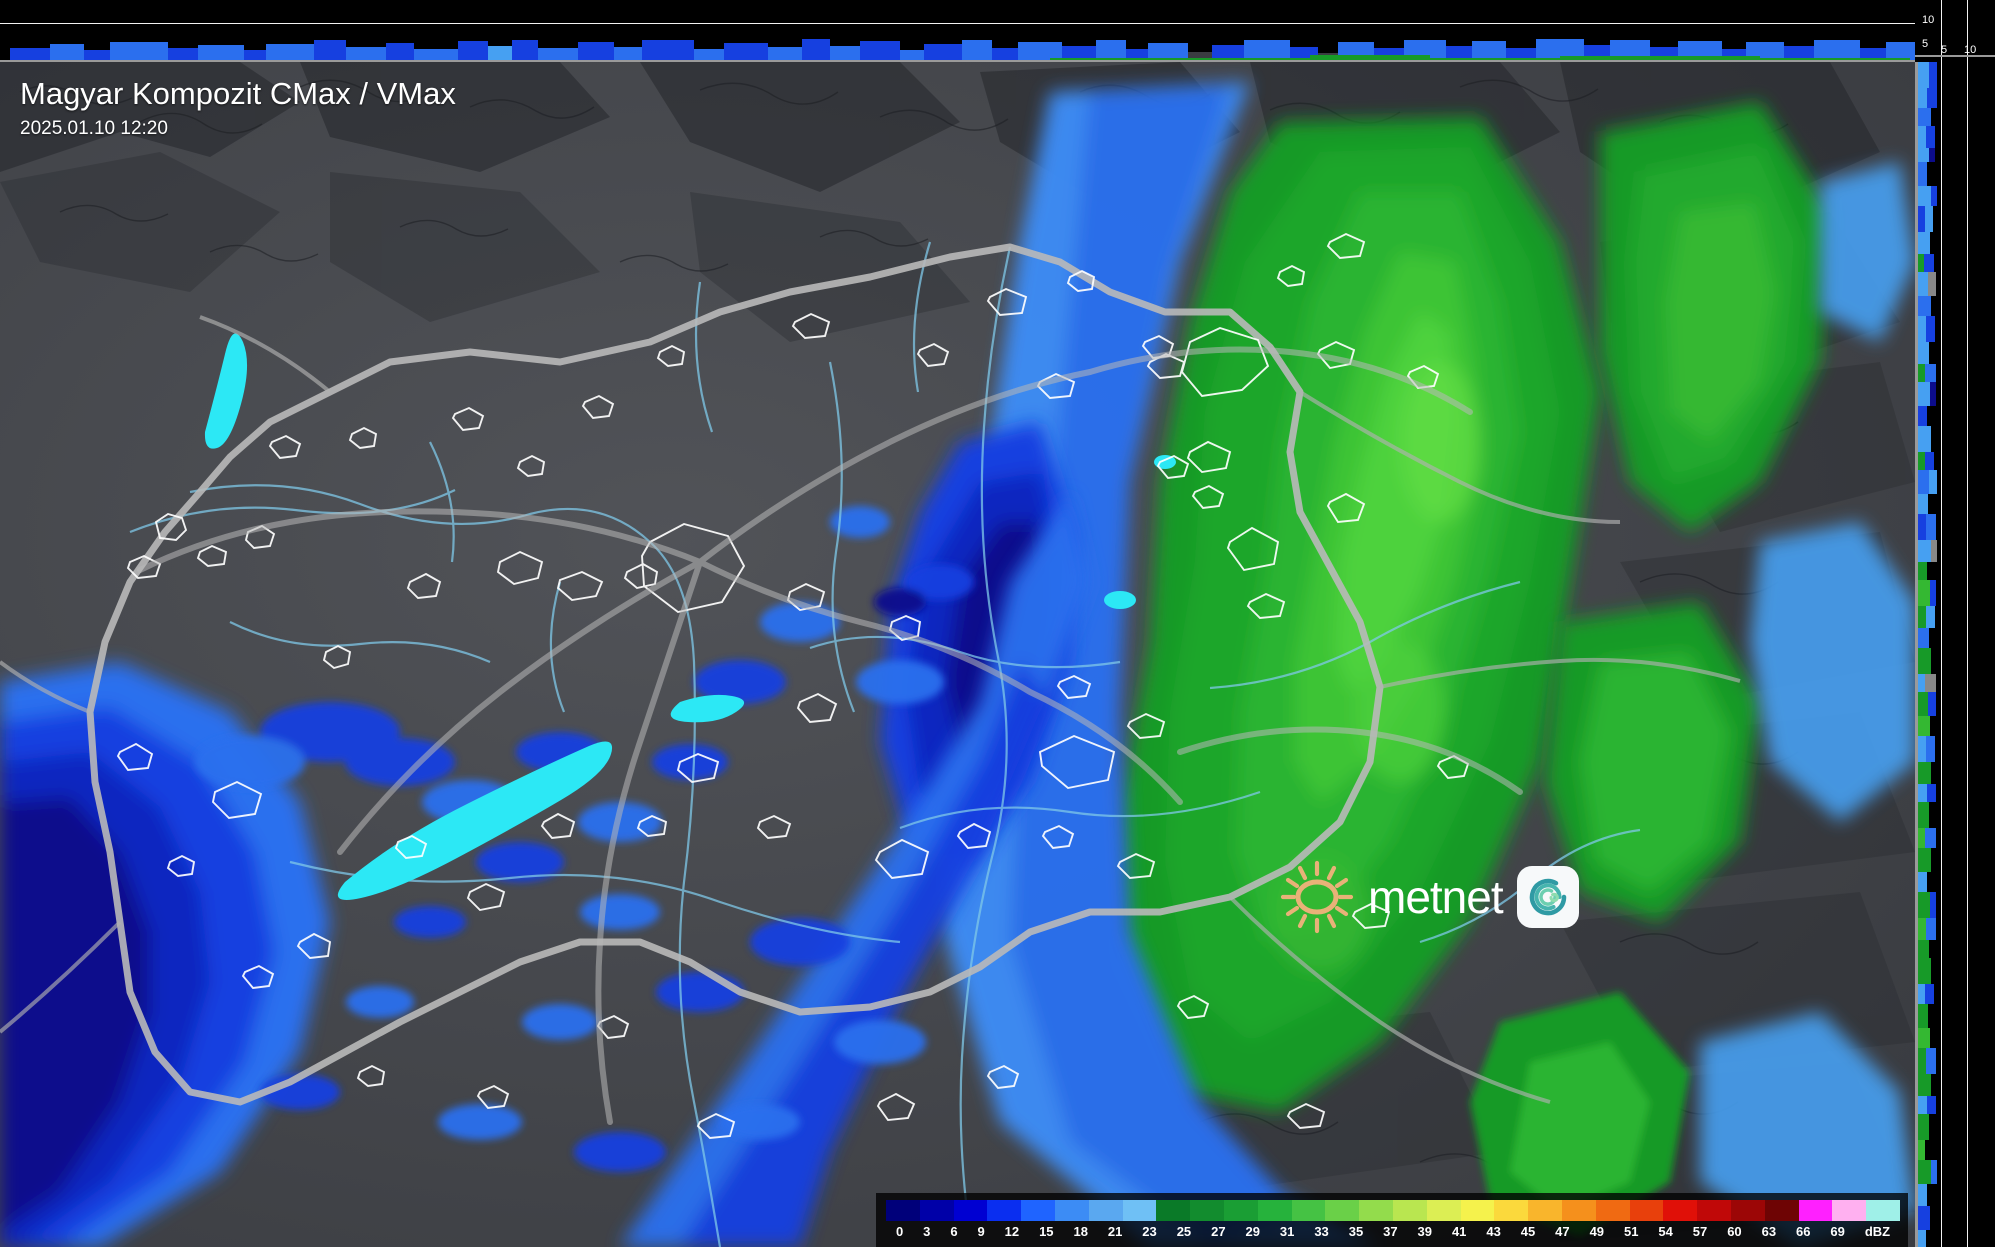 This screenshot has width=1995, height=1247. What do you see at coordinates (1184, 1231) in the screenshot?
I see `dbz-tick-25: 25` at bounding box center [1184, 1231].